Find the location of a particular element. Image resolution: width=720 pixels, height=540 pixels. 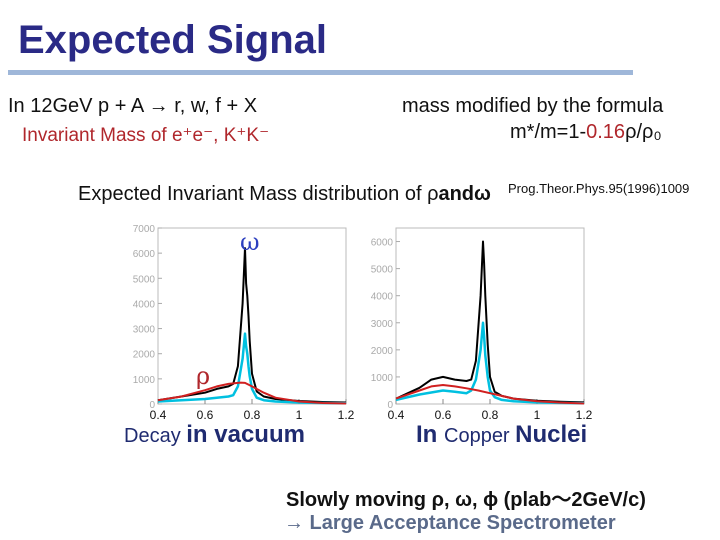

formula-text: m*/m=1-0.16ρ/ρ₀ is located at coordinates (586, 132).